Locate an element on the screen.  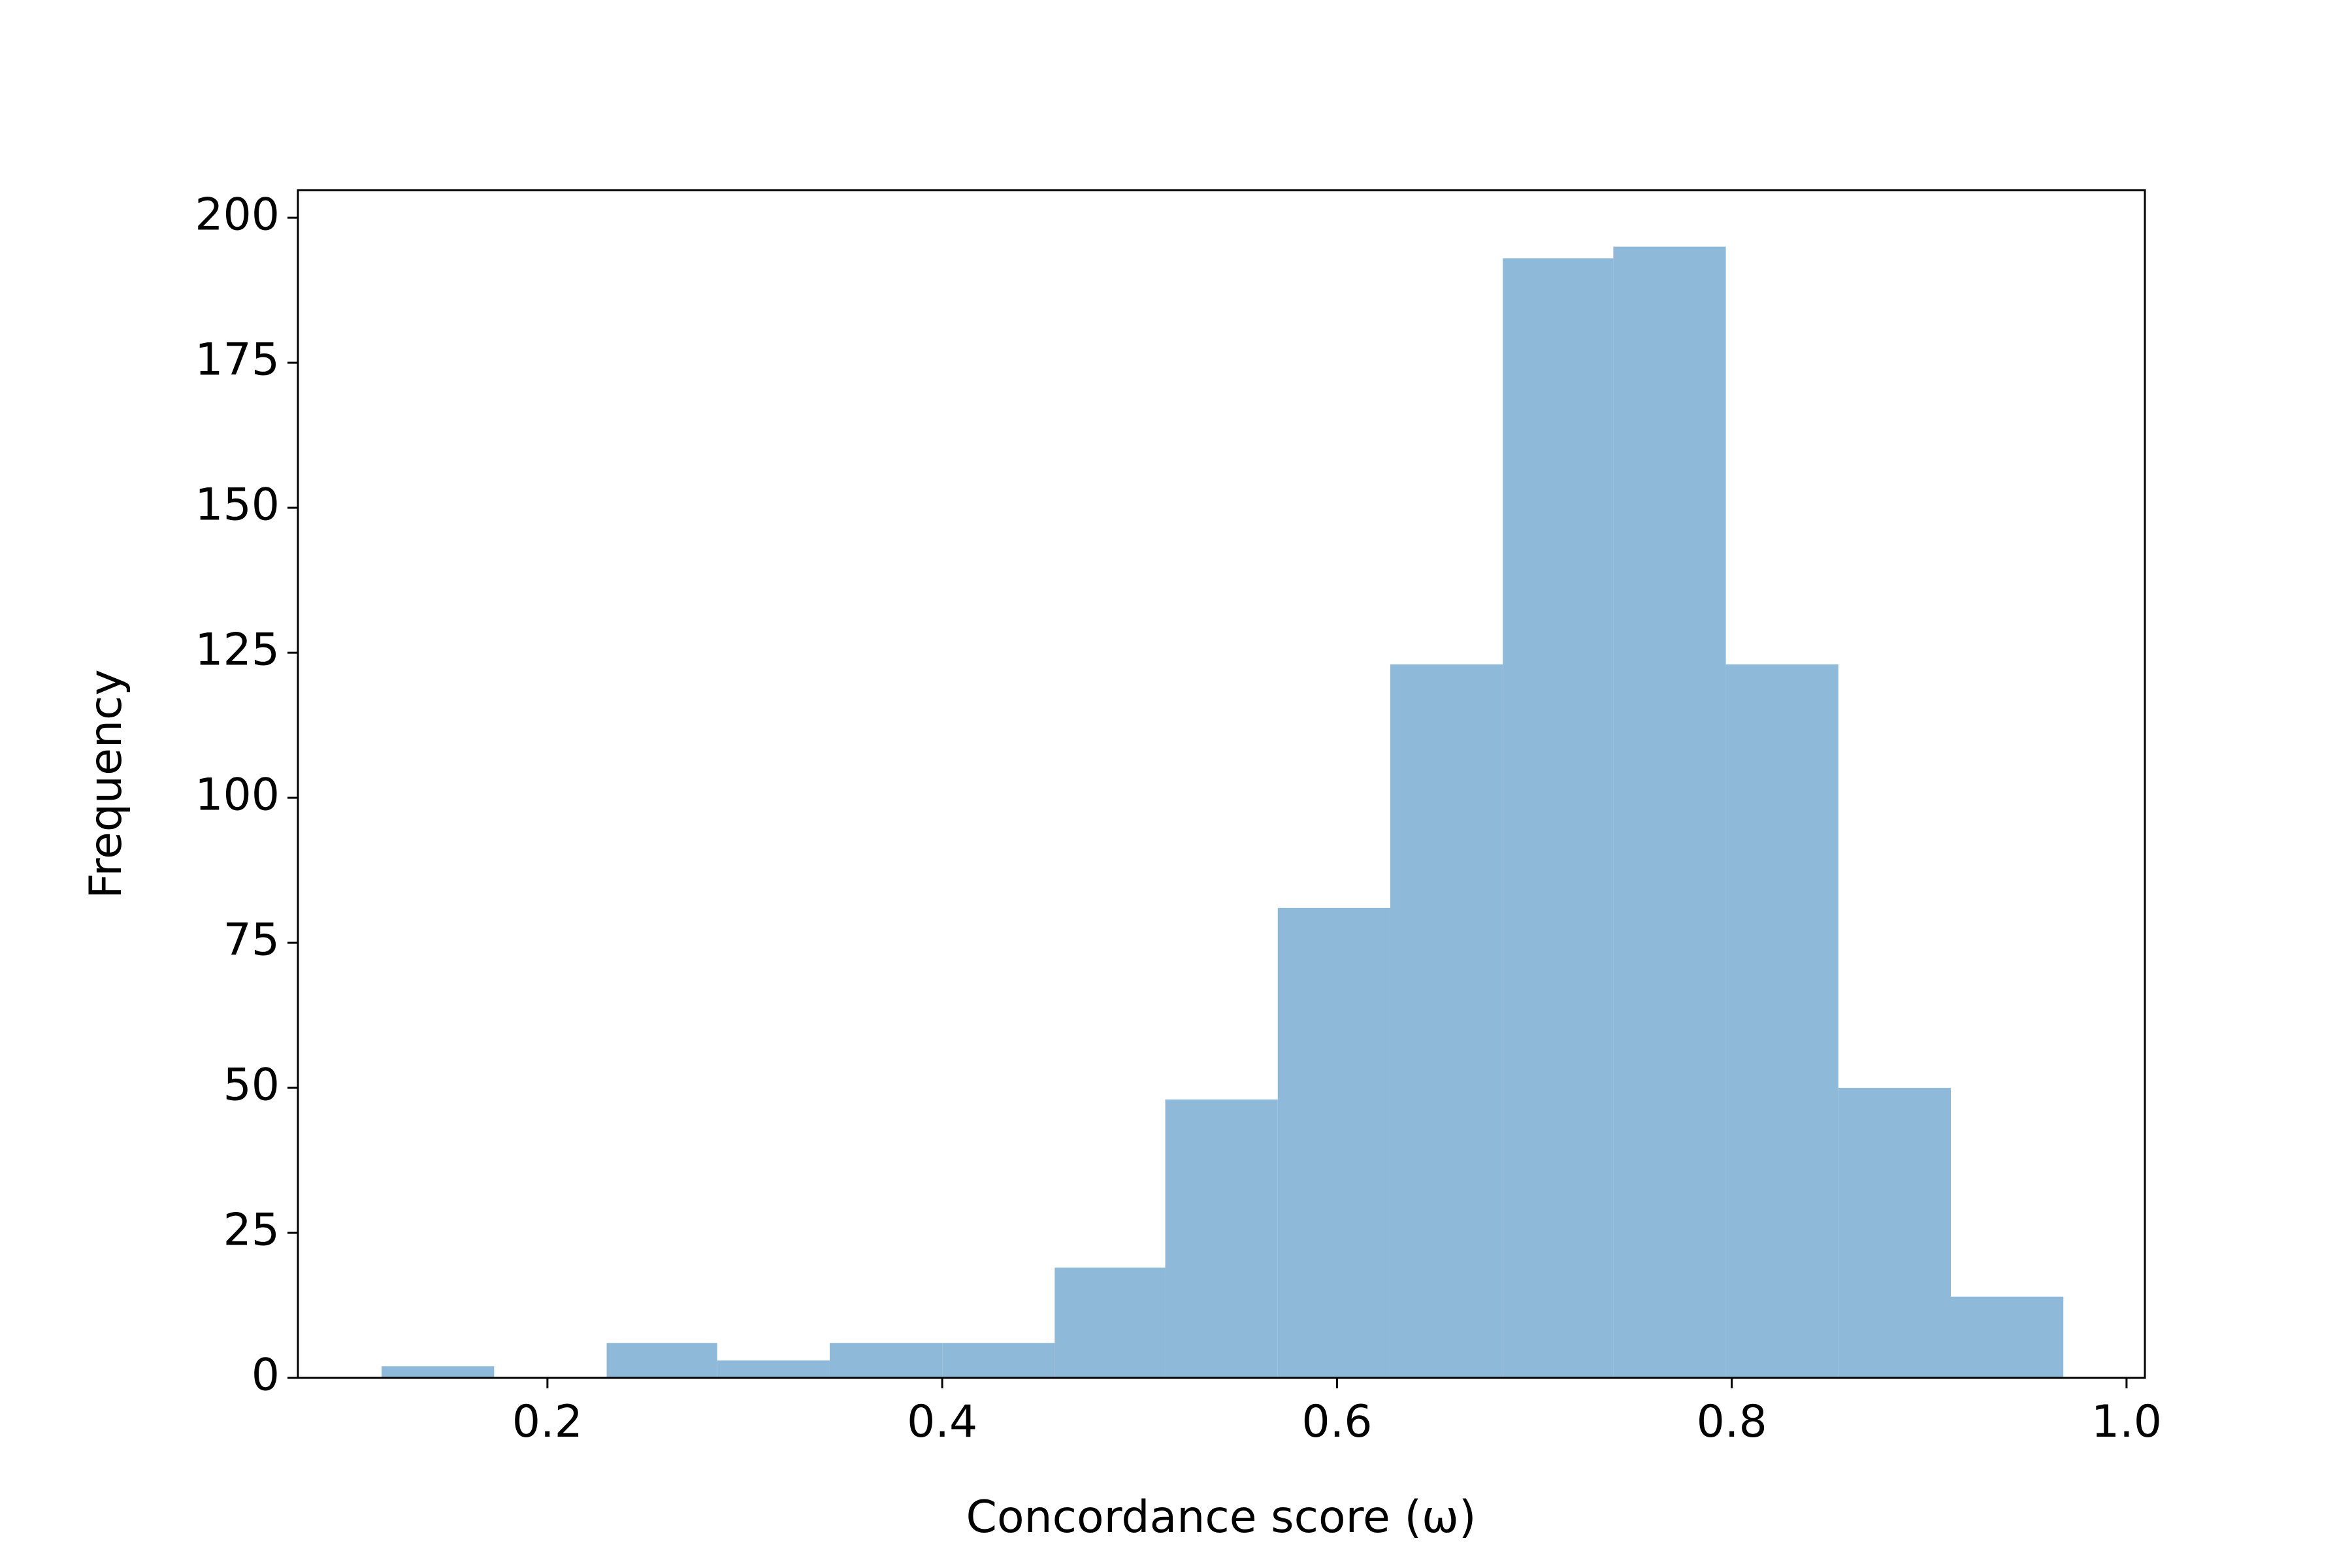
x-tick-label: 1.0 is located at coordinates (2126, 1422).